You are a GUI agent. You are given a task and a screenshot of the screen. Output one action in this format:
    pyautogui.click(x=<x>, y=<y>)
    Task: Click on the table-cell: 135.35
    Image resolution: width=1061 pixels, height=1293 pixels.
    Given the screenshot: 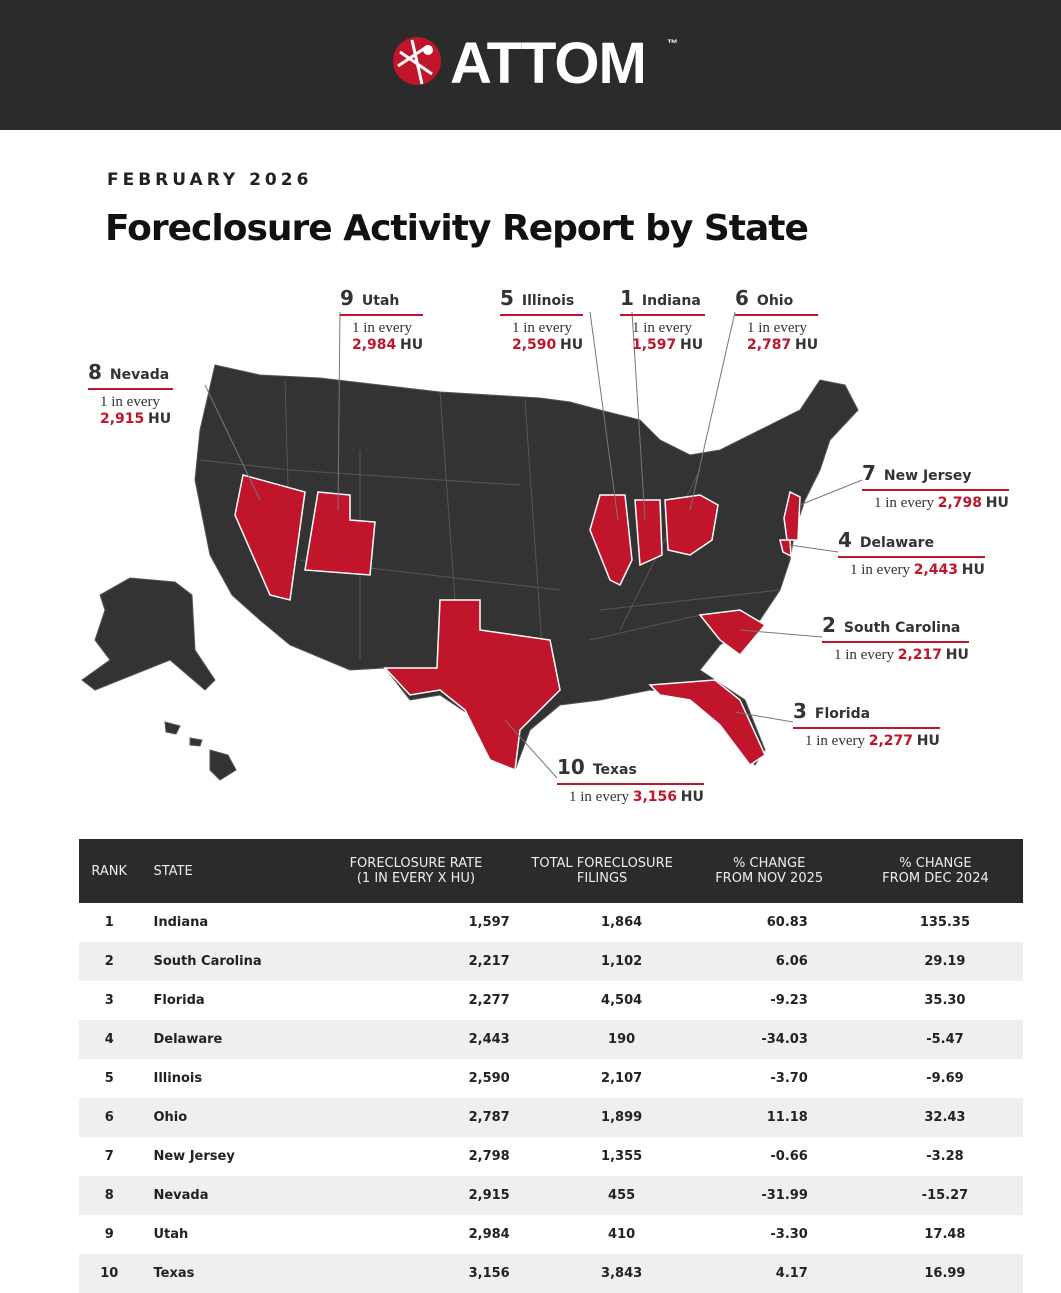 What is the action you would take?
    pyautogui.click(x=945, y=922)
    